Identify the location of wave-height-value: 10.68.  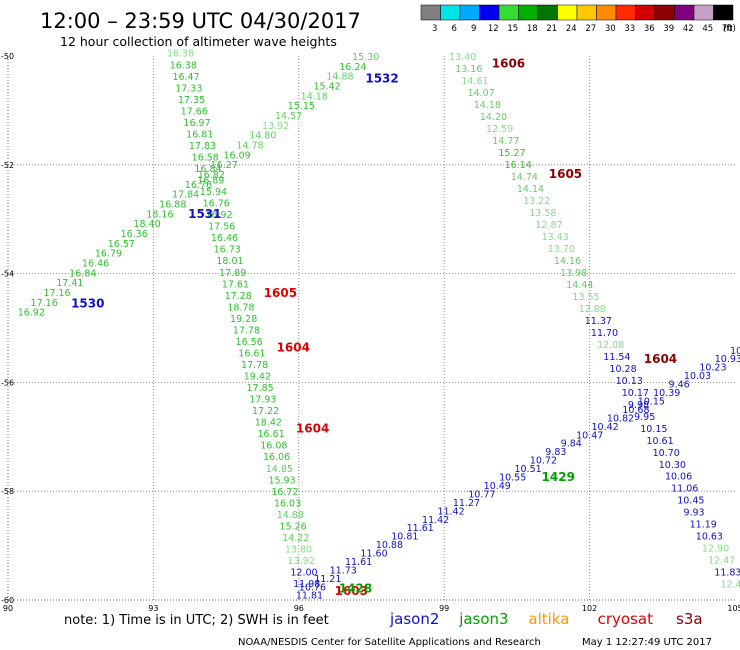
(635, 410).